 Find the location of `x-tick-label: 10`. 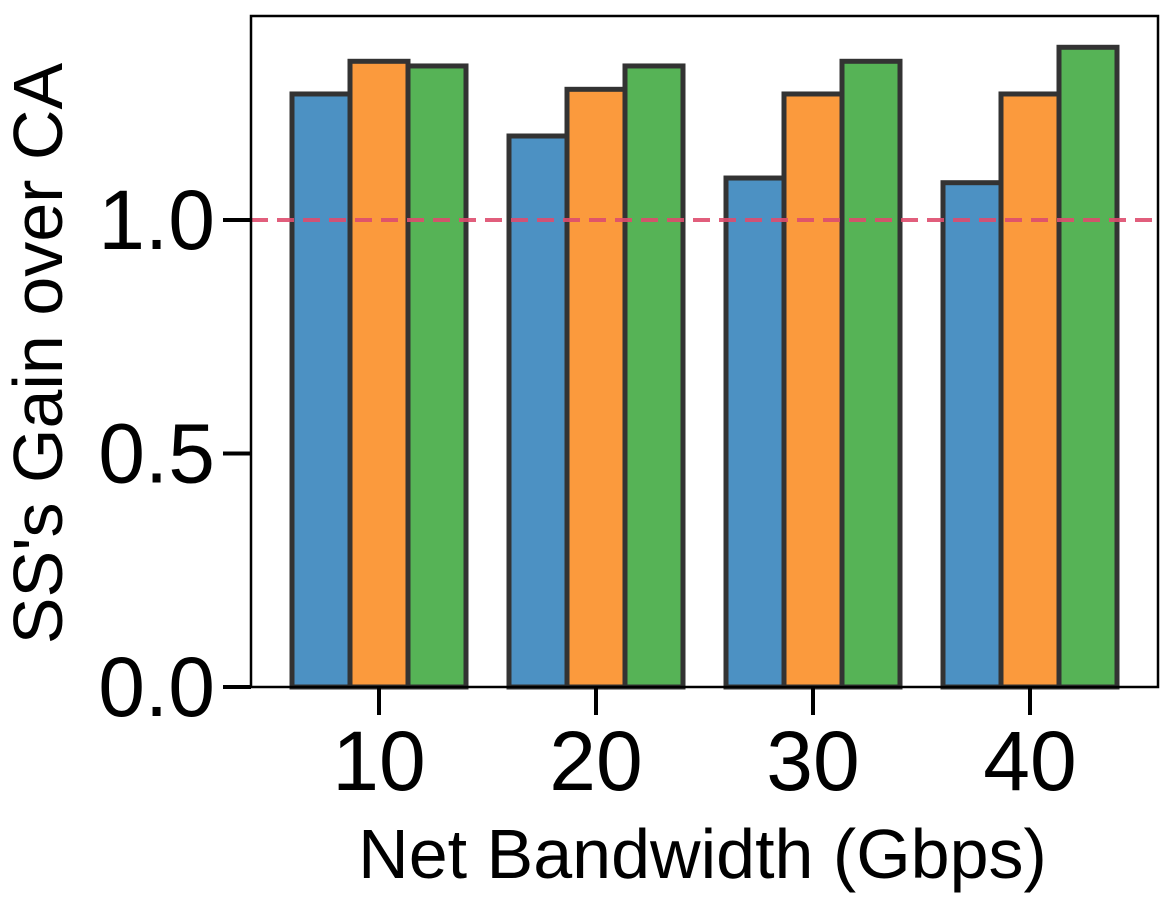

x-tick-label: 10 is located at coordinates (378, 761).